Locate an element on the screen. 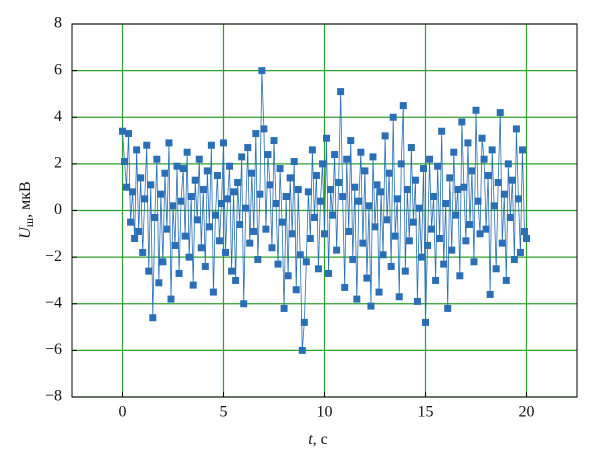  y-tick-label: 6 is located at coordinates (58, 69).